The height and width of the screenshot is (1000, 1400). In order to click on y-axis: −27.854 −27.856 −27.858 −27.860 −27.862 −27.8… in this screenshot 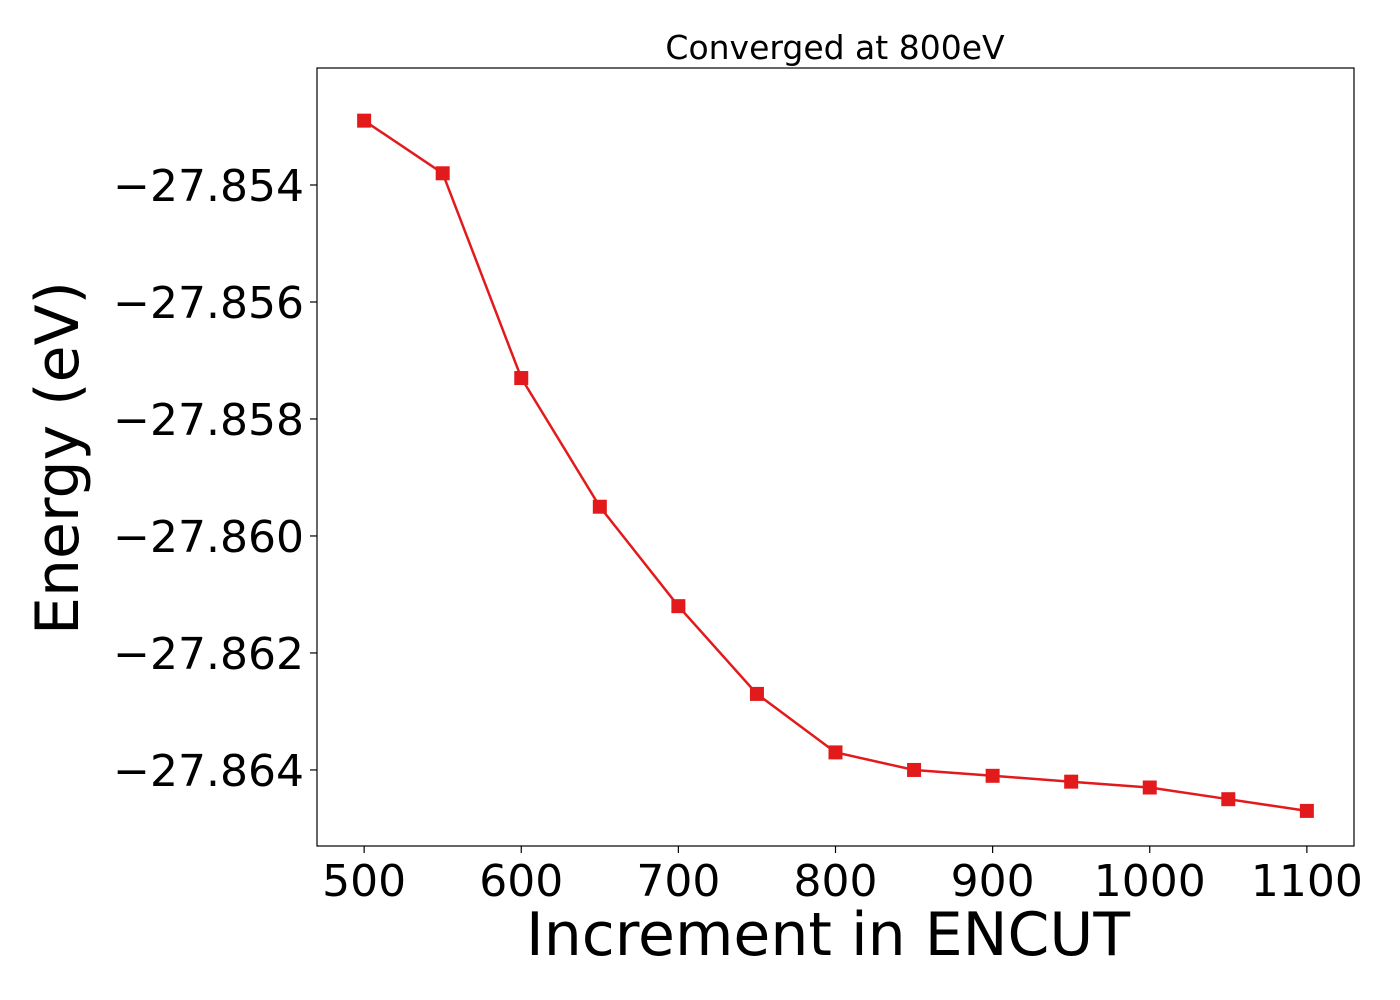, I will do `click(215, 479)`.